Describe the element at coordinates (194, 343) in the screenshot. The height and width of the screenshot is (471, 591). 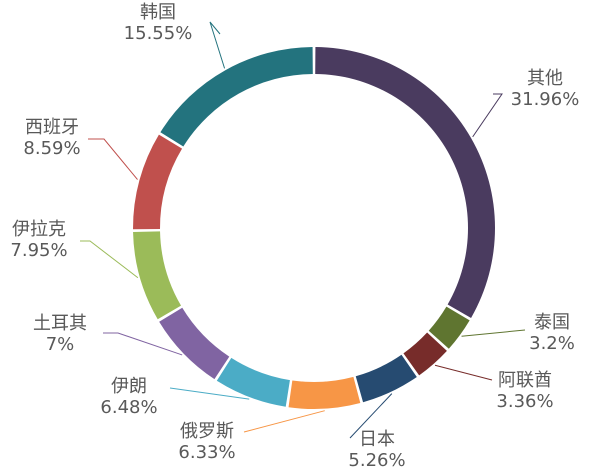
I see `slice-土耳其` at that location.